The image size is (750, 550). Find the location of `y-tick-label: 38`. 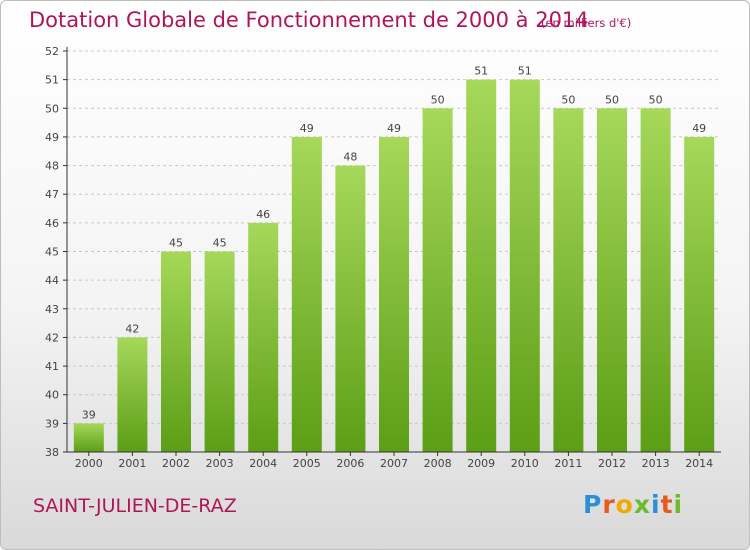

y-tick-label: 38 is located at coordinates (52, 452).